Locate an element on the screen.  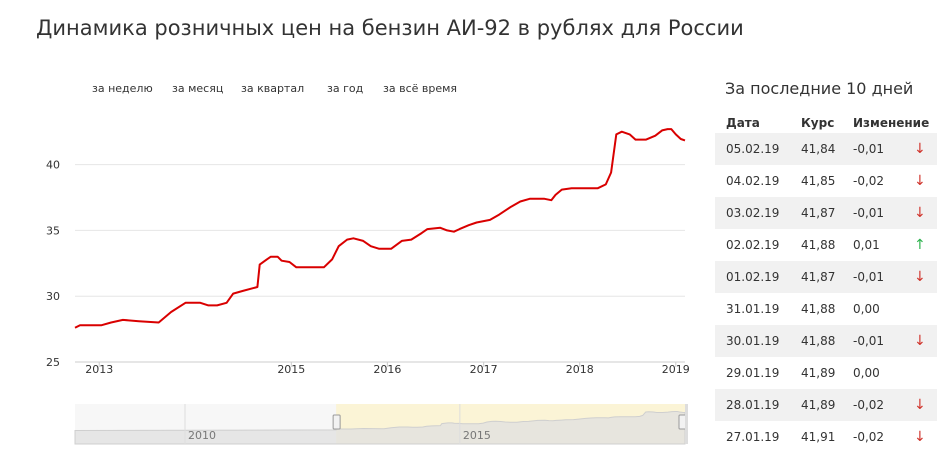
range-tab-month: за месяц is located at coordinates (198, 88).